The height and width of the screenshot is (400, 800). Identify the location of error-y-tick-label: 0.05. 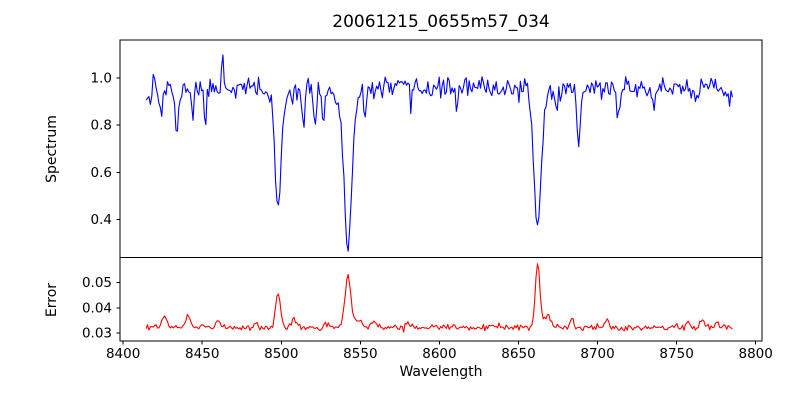
(97, 283).